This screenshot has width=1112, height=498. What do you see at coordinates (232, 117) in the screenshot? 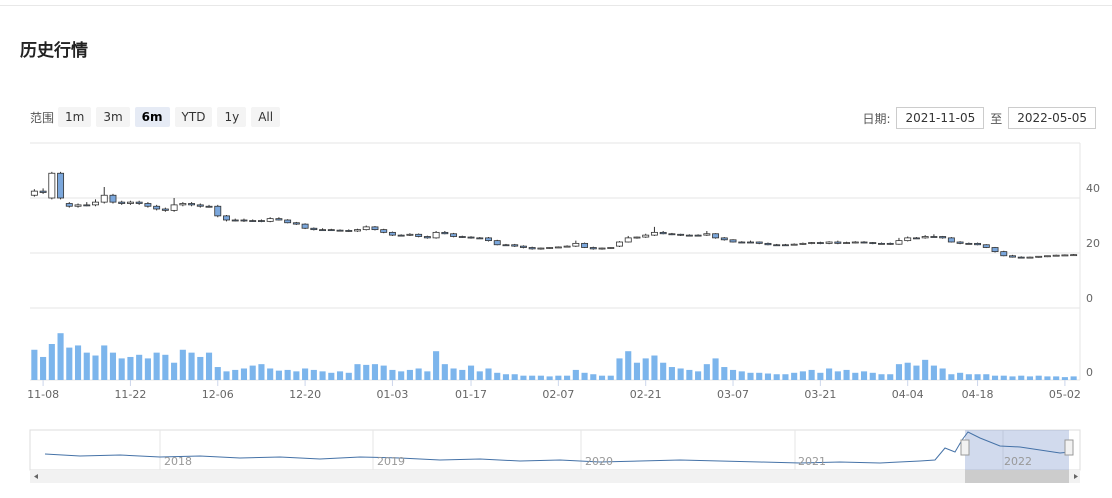
I see `range-button: 1y` at bounding box center [232, 117].